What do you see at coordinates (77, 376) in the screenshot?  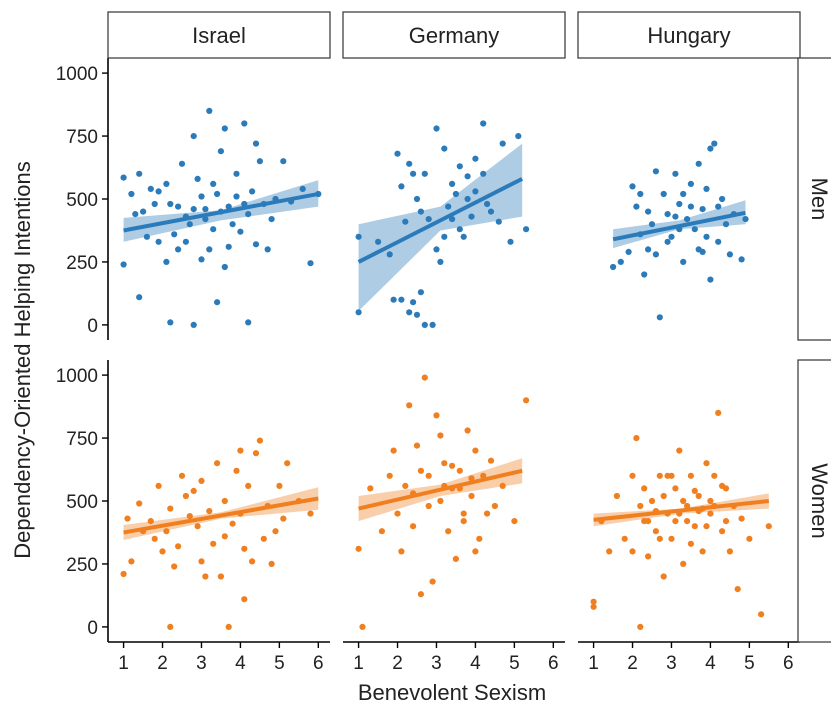 I see `y-tick-label: 1000` at bounding box center [77, 376].